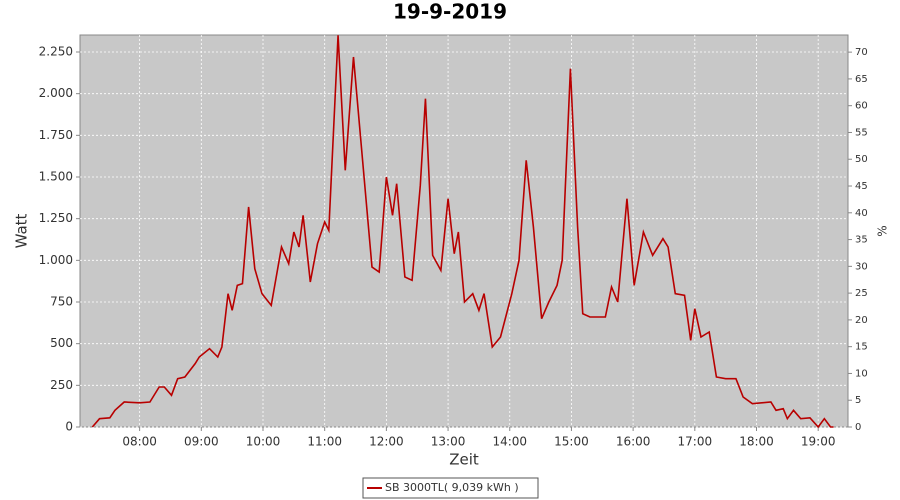  I want to click on y-tick-label: 1.500, so click(56, 177).